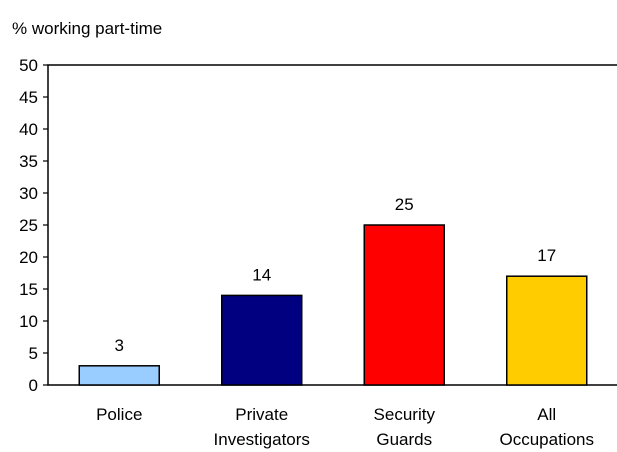 This screenshot has width=617, height=452. What do you see at coordinates (28, 321) in the screenshot?
I see `y-tick-label: 10` at bounding box center [28, 321].